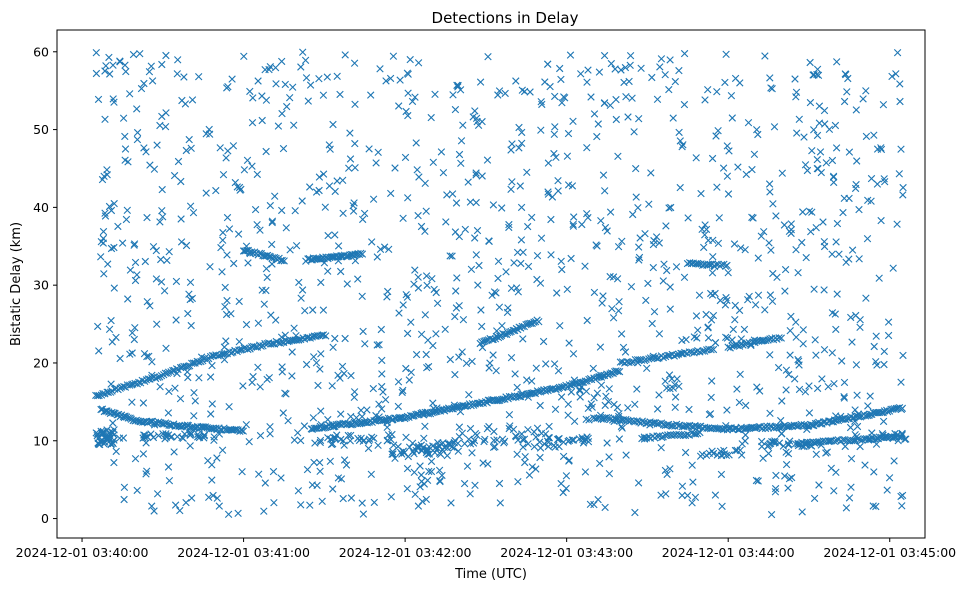 This screenshot has width=979, height=590. What do you see at coordinates (713, 349) in the screenshot?
I see `track-e-point` at bounding box center [713, 349].